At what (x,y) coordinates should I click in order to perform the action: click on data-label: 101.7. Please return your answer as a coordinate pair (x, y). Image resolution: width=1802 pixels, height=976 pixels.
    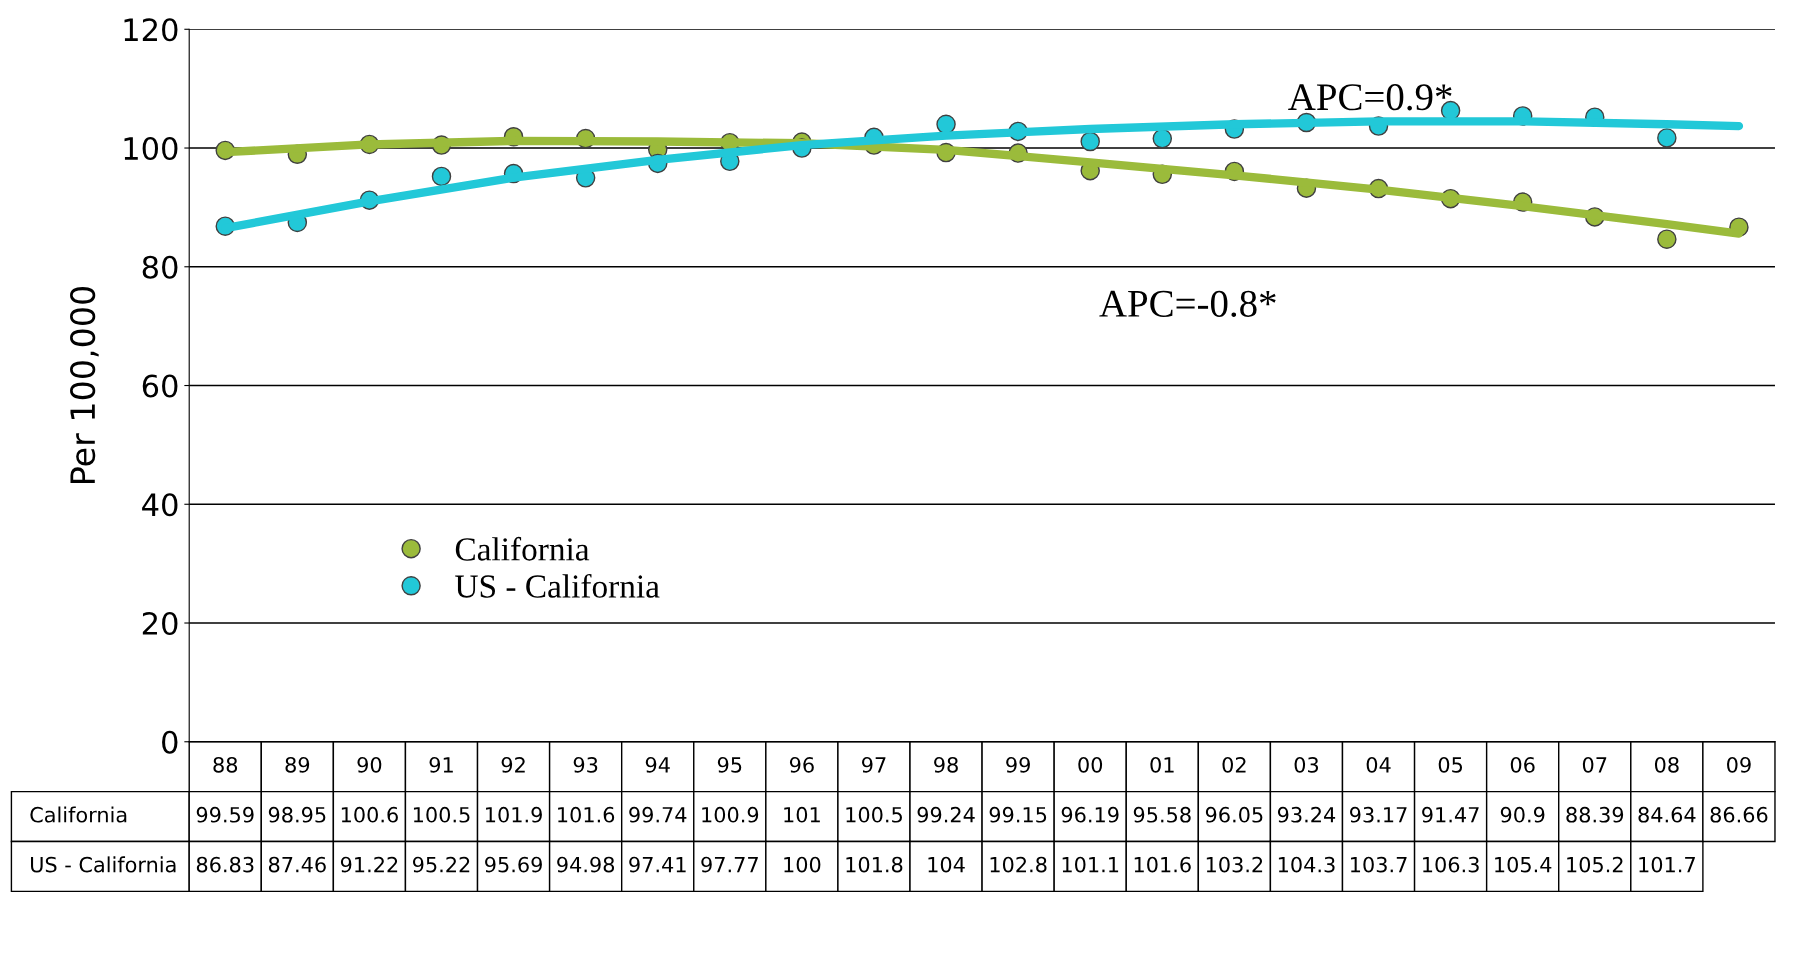
    Looking at the image, I should click on (1667, 864).